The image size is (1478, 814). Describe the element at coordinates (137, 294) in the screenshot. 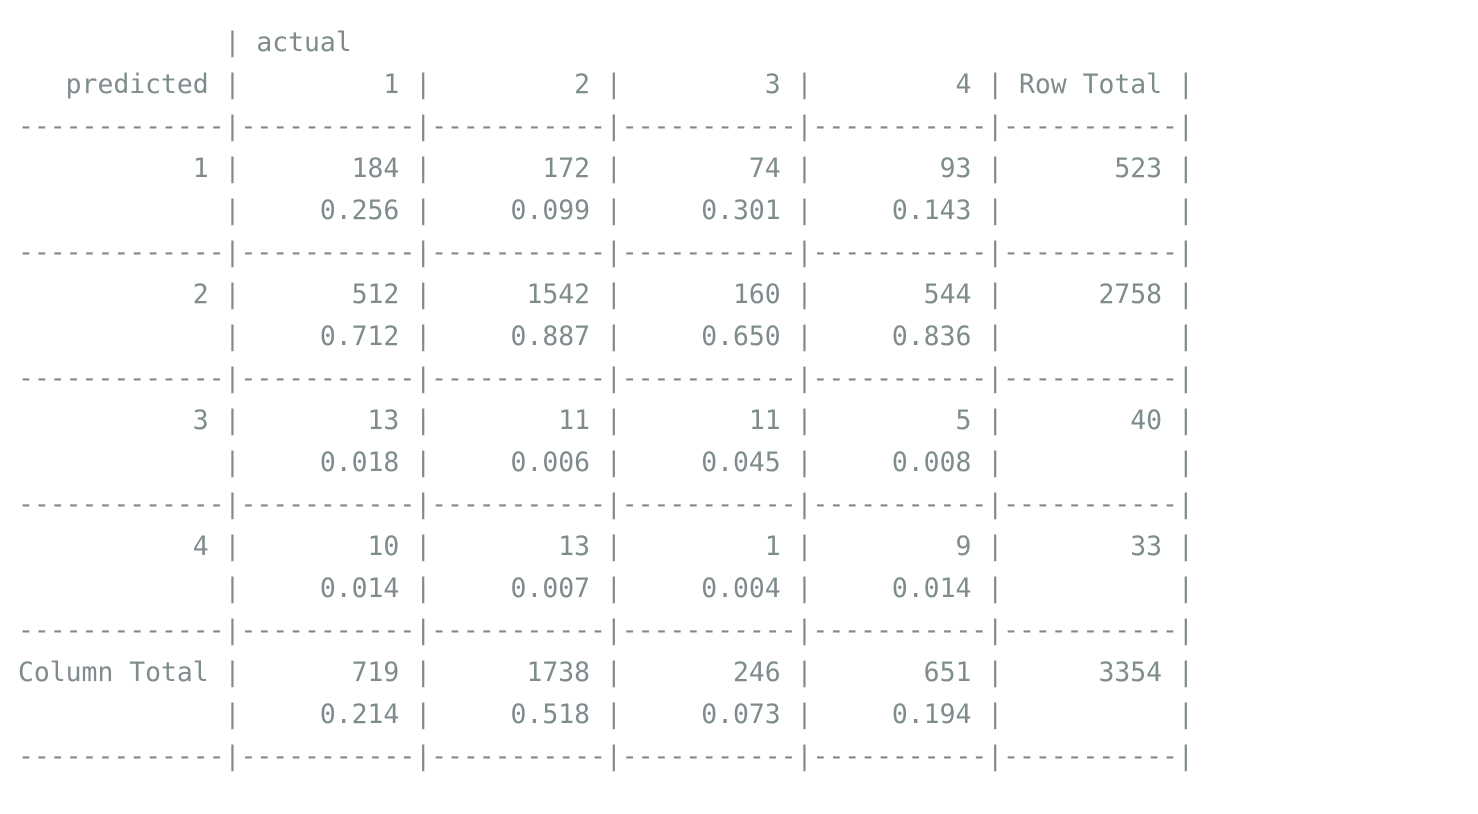

I see `row-label: 2 |` at that location.